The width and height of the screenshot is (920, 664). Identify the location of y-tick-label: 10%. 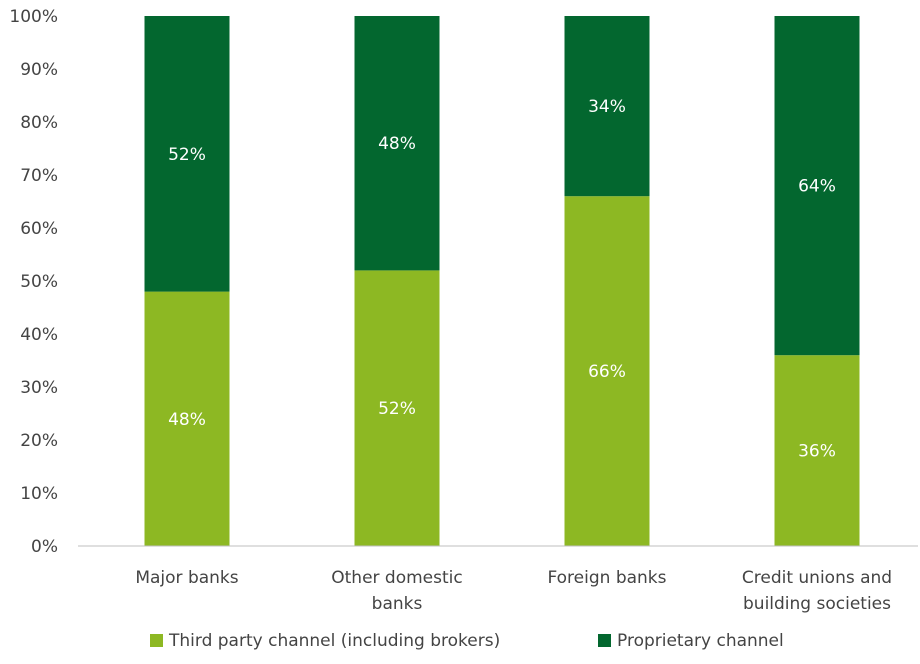
(39, 494).